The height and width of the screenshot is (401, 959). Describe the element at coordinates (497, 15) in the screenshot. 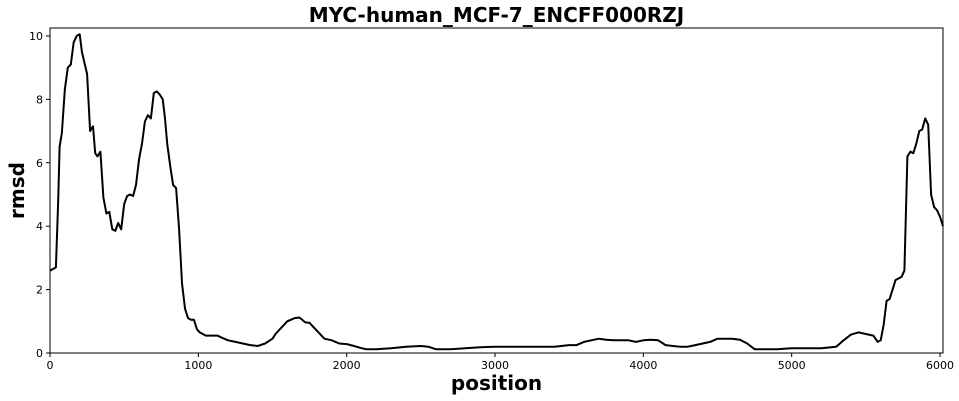

I see `chart-title: MYC-human_MCF-7_ENCFF000RZJ` at that location.